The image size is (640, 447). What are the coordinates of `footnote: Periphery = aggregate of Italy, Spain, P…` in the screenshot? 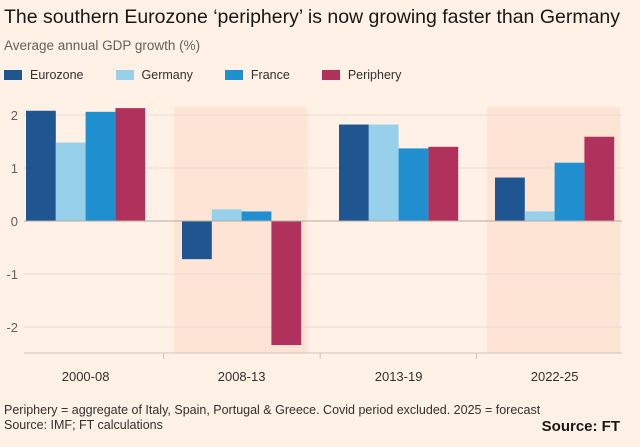 It's located at (272, 410).